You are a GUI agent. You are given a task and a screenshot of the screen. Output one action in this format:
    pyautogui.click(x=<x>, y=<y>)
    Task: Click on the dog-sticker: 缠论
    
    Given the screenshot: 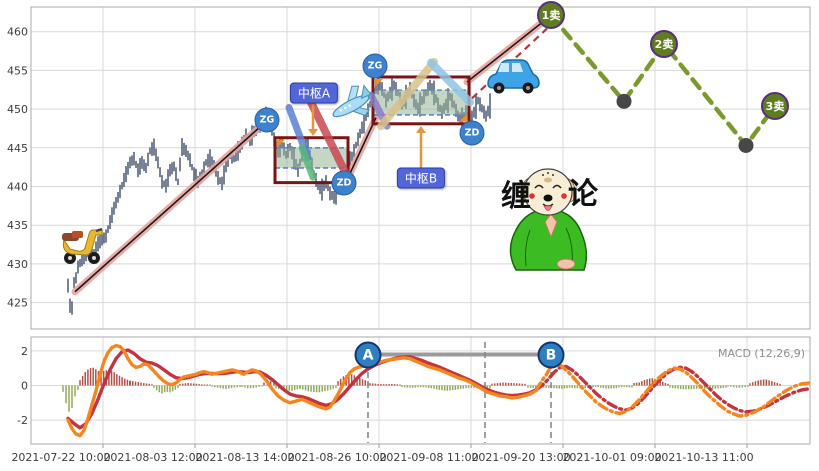 What is the action you would take?
    pyautogui.click(x=550, y=219)
    